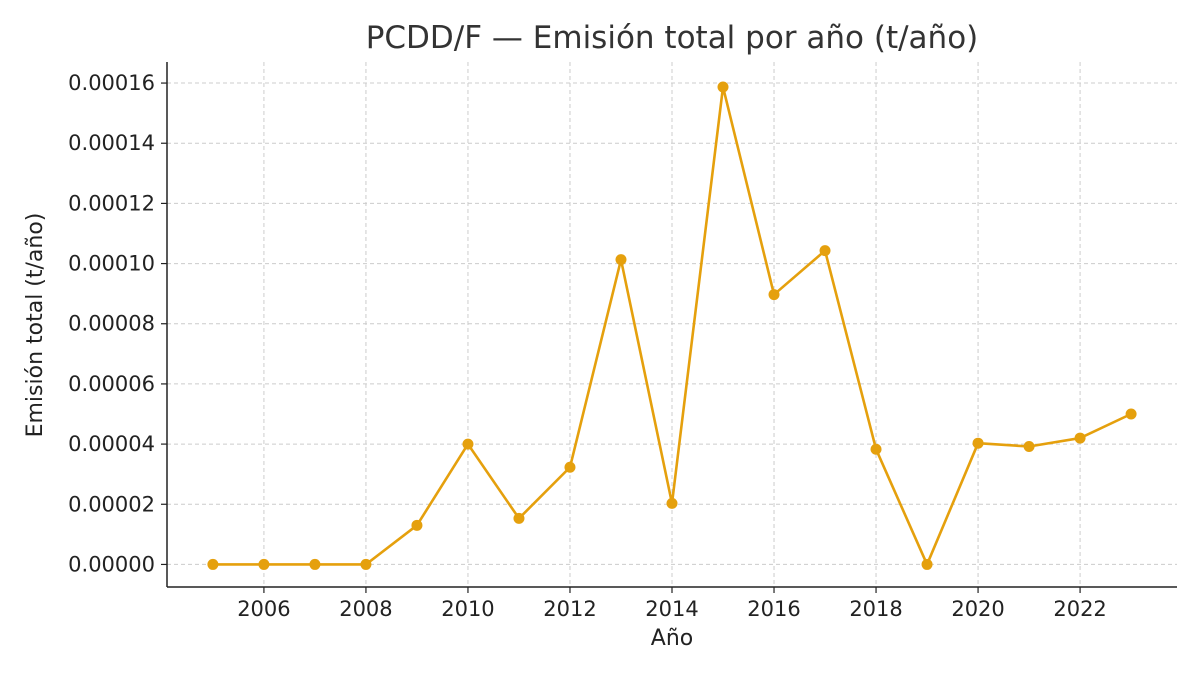 The image size is (1200, 675). I want to click on x-tick-label: 2022, so click(1079, 609).